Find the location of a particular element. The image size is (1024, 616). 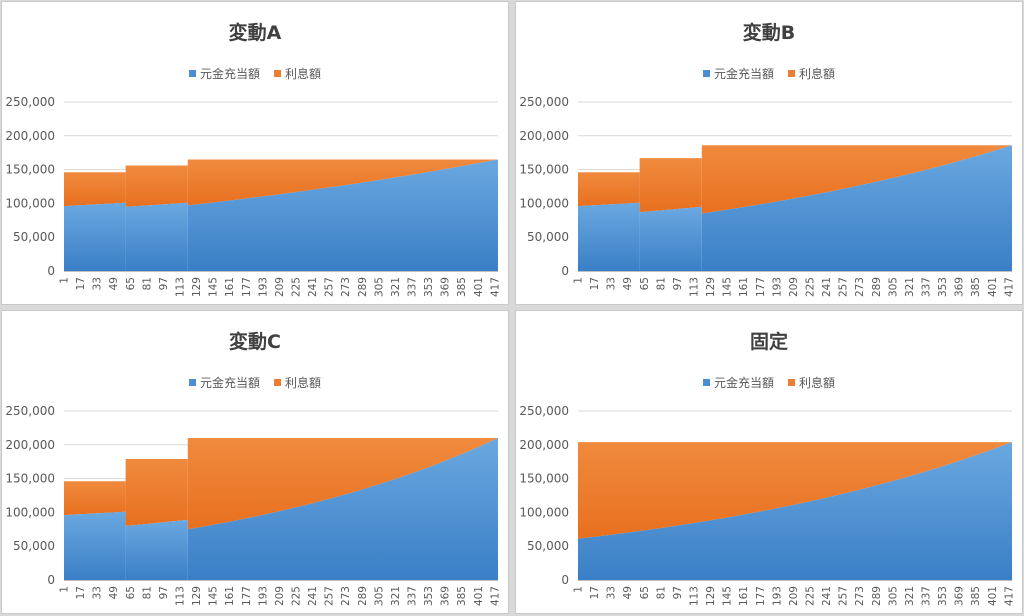

x-tick-label: 129 is located at coordinates (197, 596).